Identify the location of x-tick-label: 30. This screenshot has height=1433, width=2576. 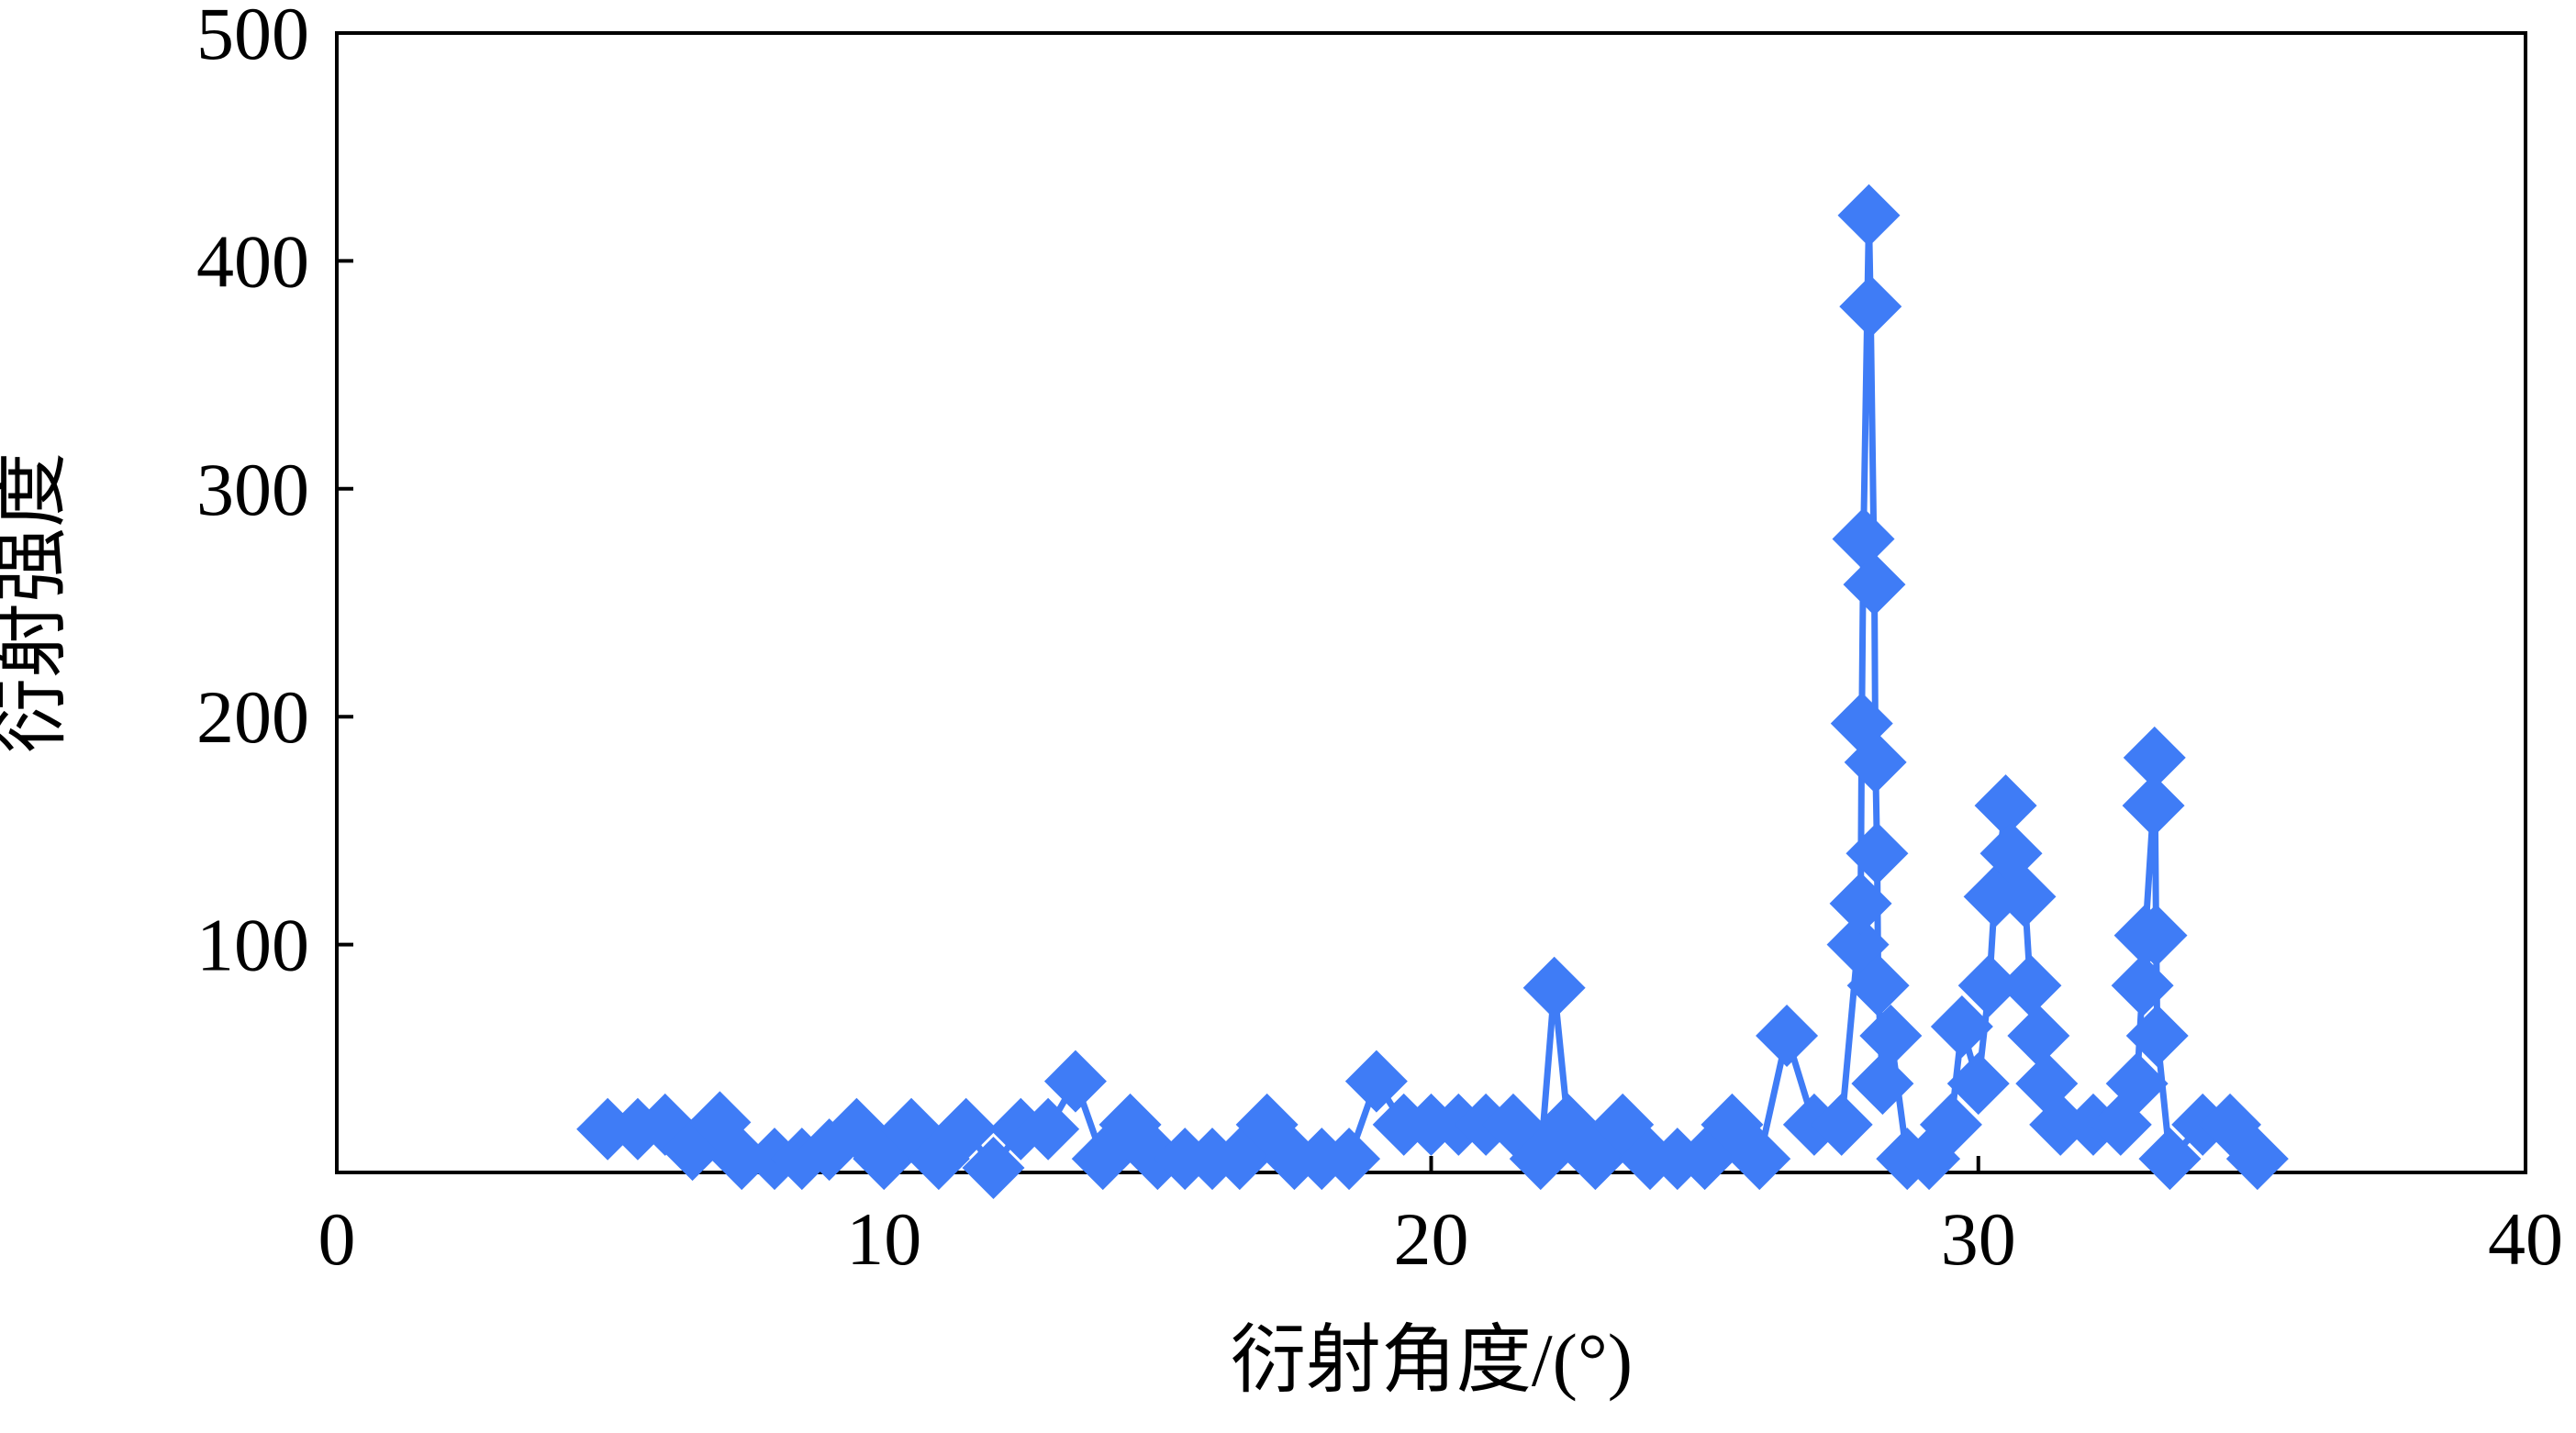
(1979, 1239).